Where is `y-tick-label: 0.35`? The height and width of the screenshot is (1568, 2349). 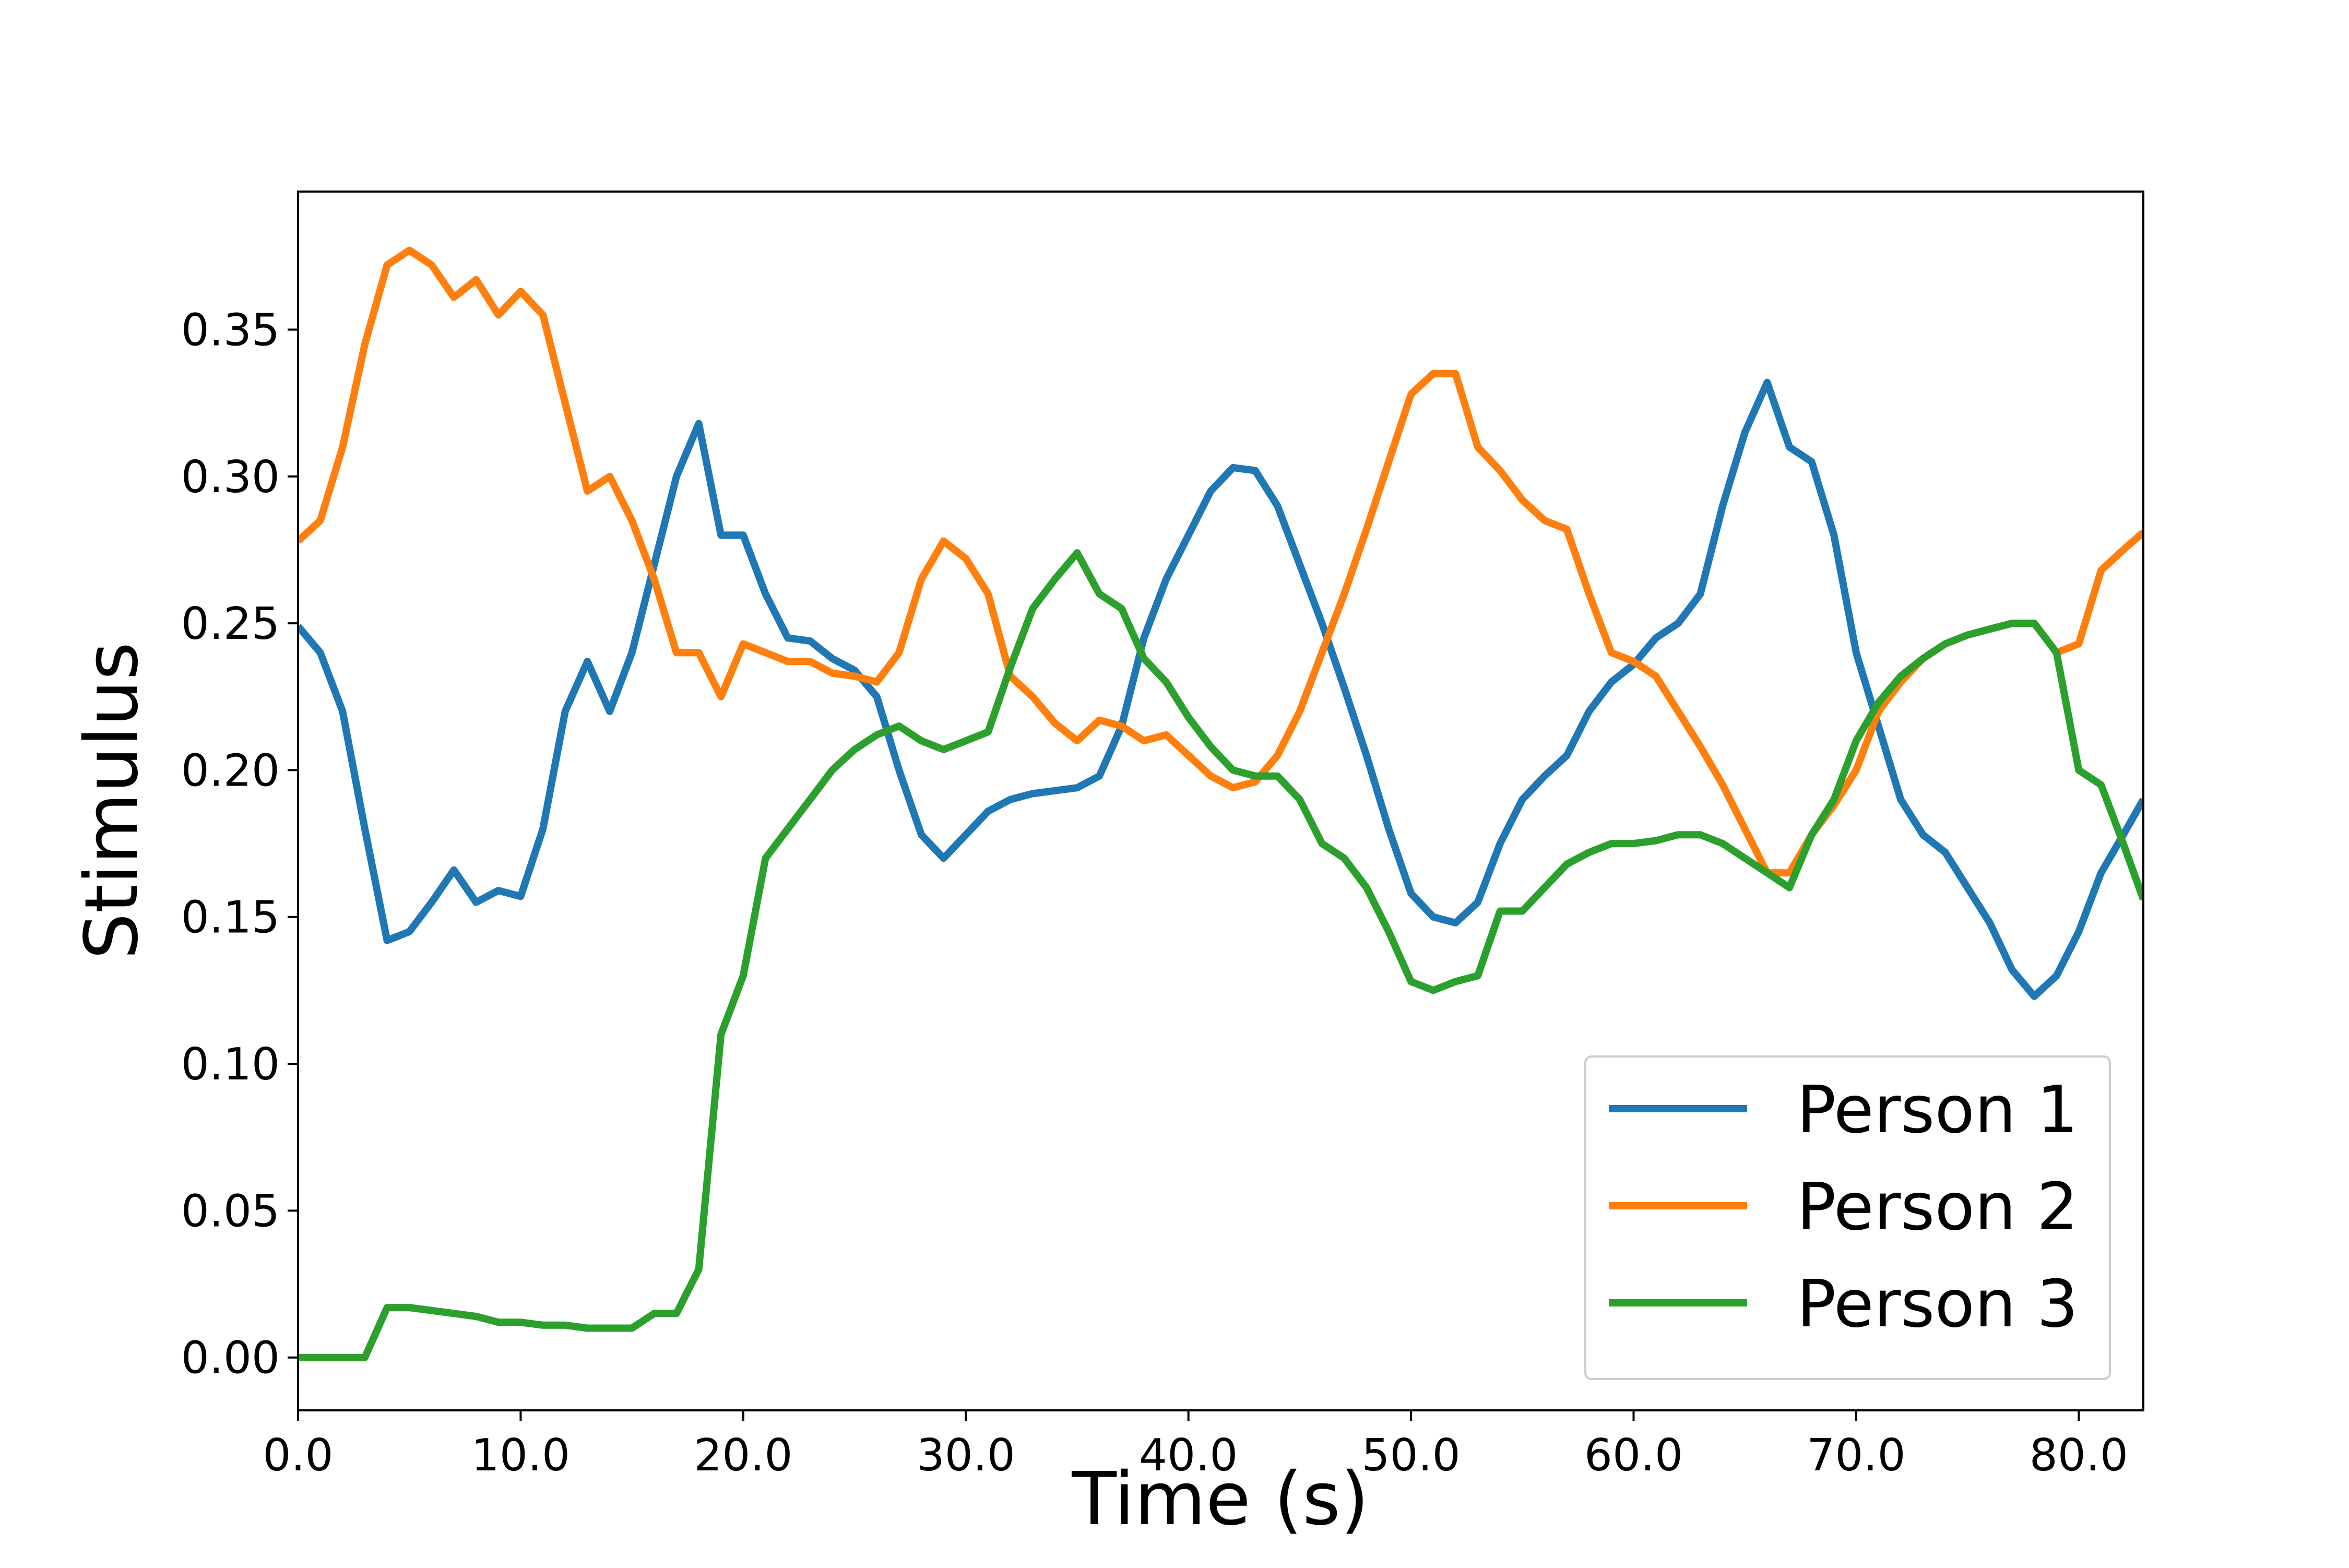 y-tick-label: 0.35 is located at coordinates (230, 330).